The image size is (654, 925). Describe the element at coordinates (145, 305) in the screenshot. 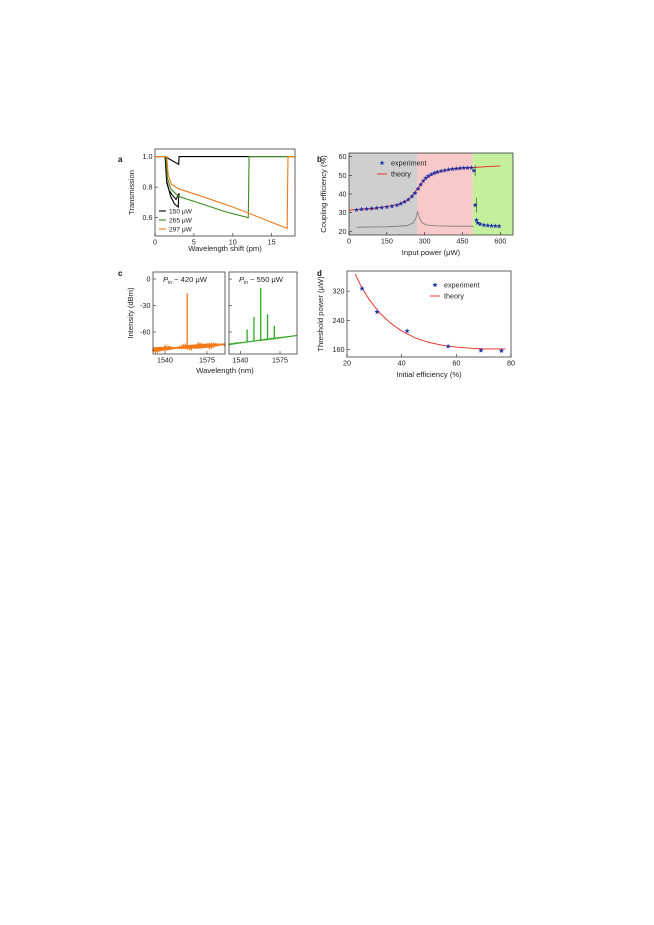

I see `y-tick-label: -30` at that location.